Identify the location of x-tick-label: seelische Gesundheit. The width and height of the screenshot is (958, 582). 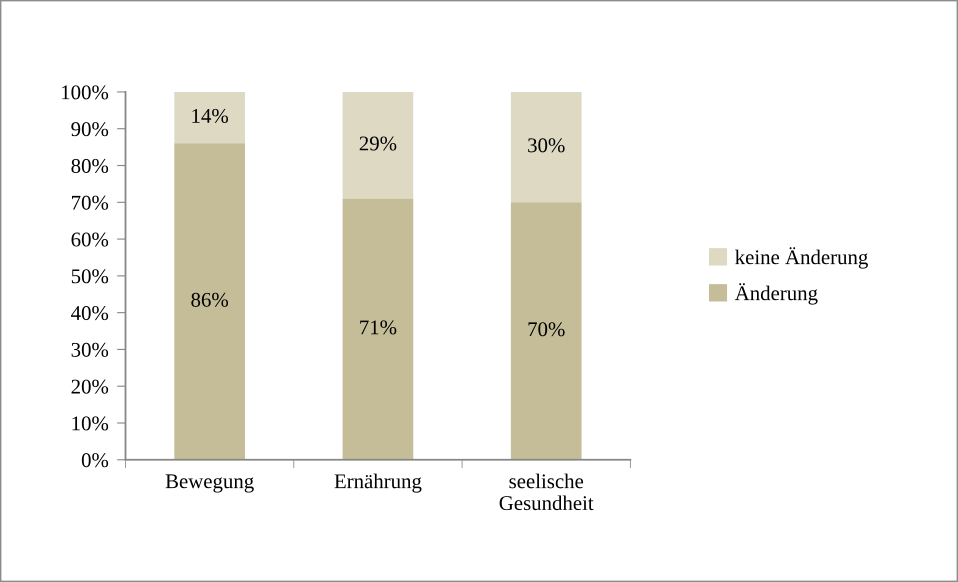
(547, 492).